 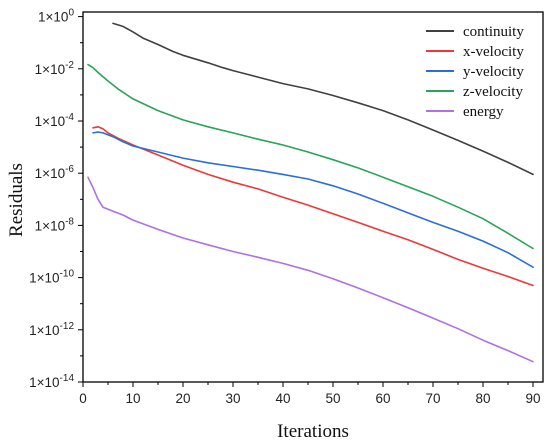 What do you see at coordinates (382, 398) in the screenshot?
I see `x-tick-label: 60` at bounding box center [382, 398].